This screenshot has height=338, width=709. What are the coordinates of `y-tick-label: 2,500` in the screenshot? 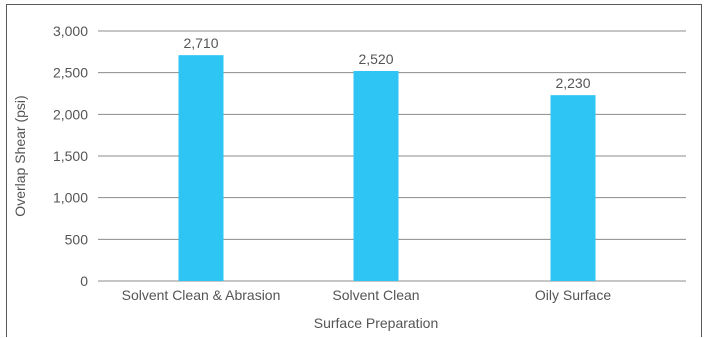 It's located at (70, 73).